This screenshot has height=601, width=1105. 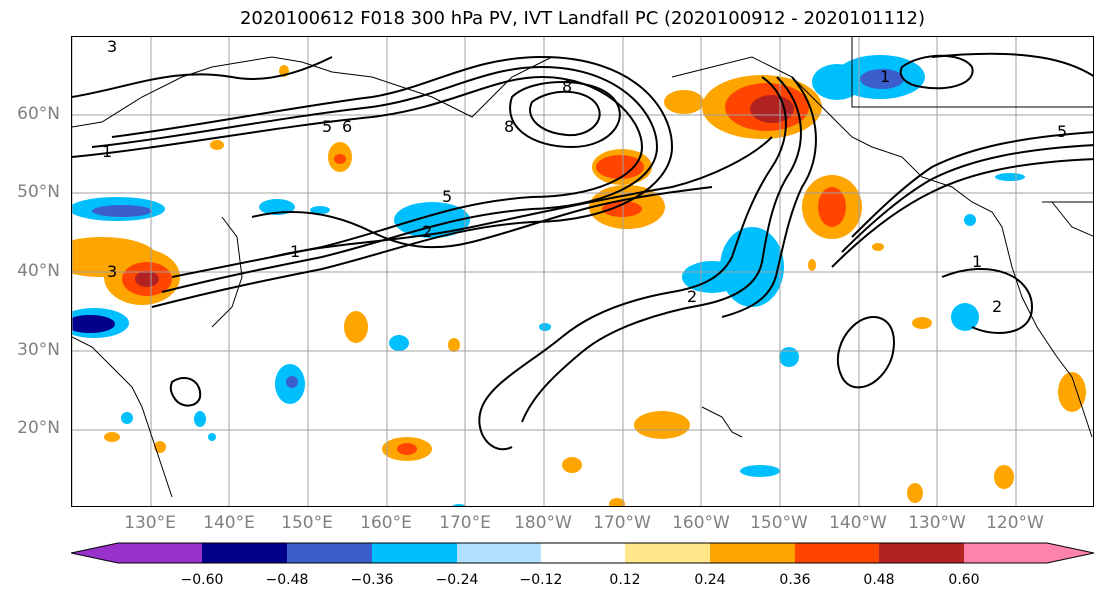 I want to click on lat-label: 40°N, so click(x=38, y=271).